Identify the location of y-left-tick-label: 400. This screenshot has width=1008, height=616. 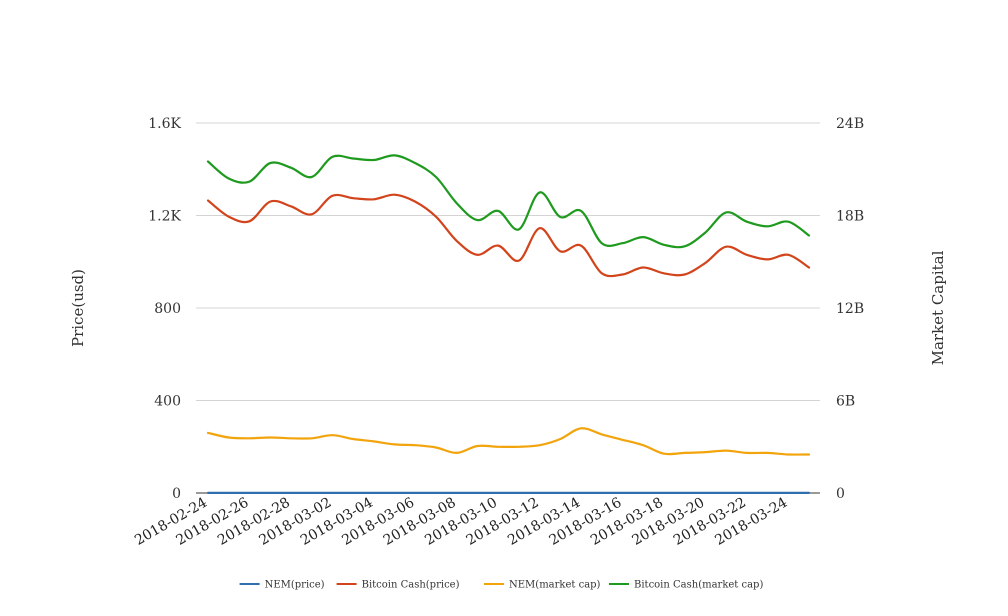
(167, 402).